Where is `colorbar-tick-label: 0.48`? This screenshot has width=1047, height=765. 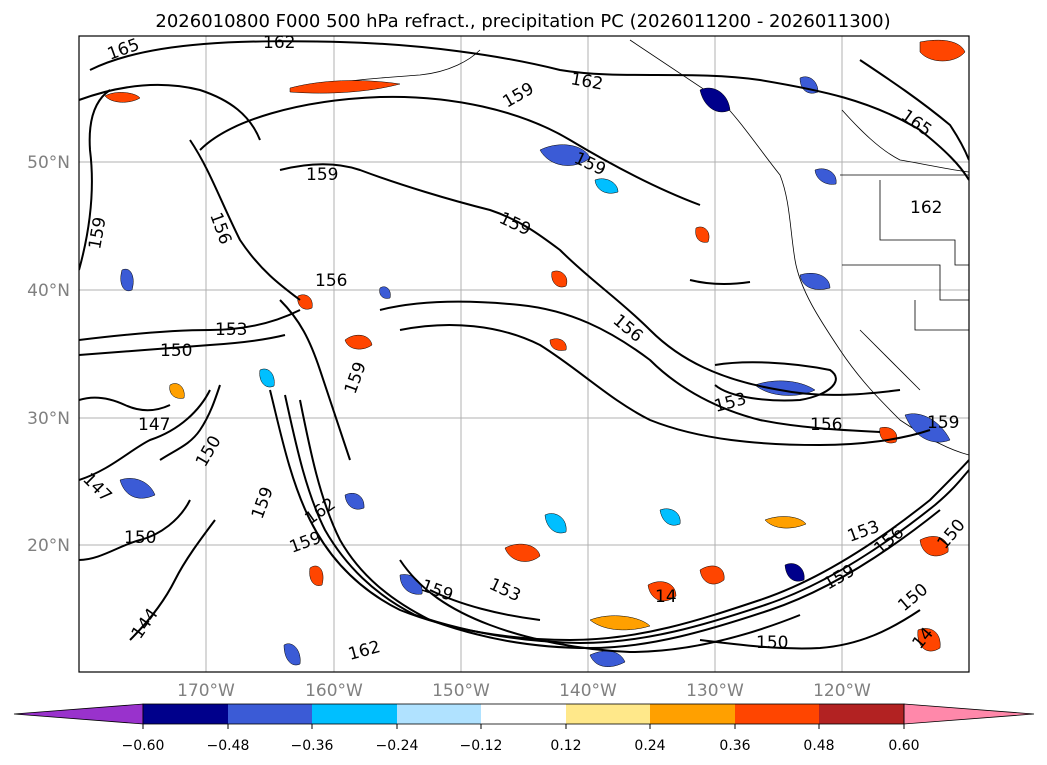 colorbar-tick-label: 0.48 is located at coordinates (818, 746).